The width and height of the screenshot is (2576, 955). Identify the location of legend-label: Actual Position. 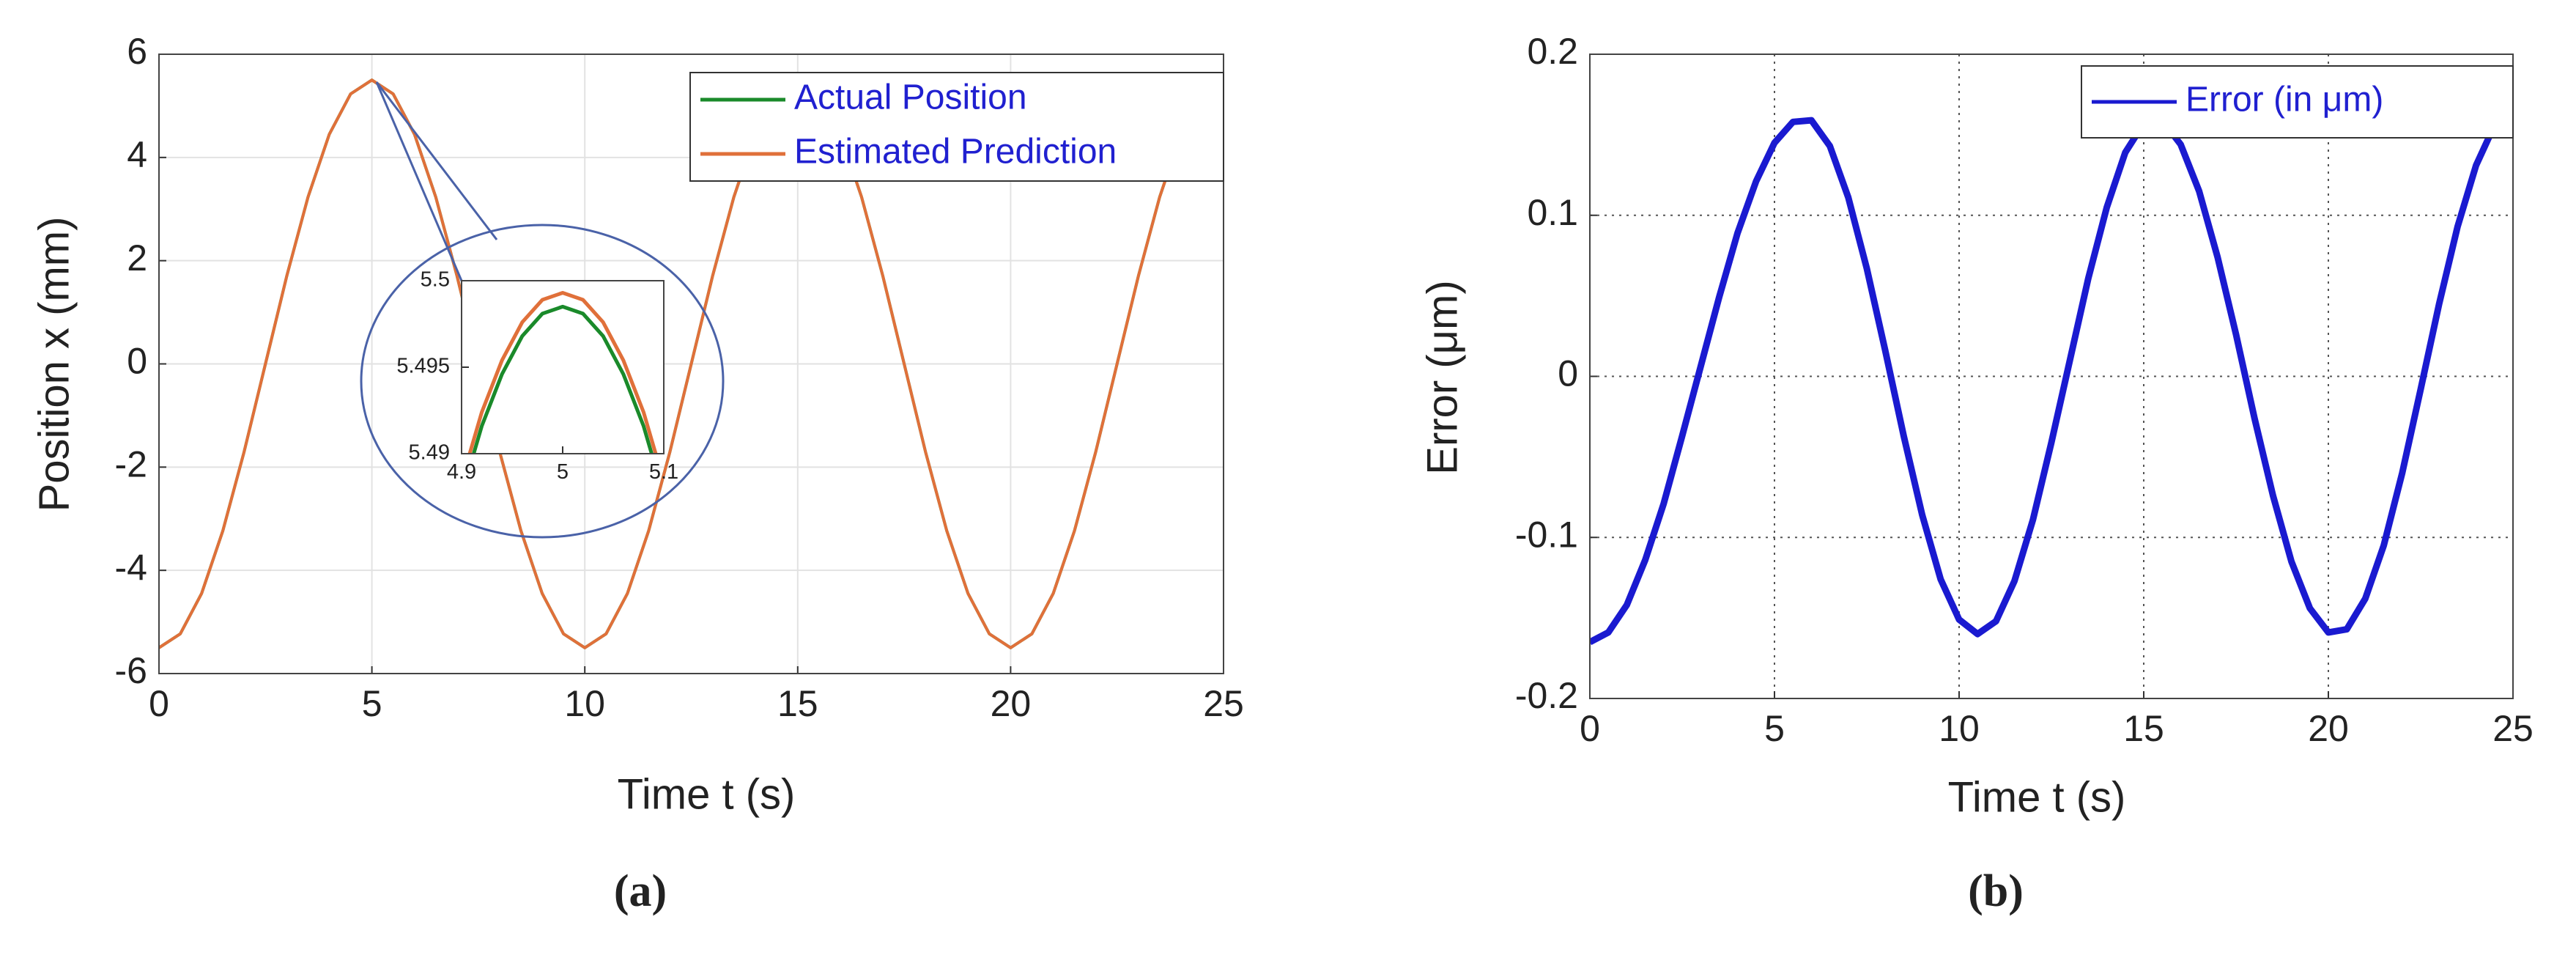
(910, 97).